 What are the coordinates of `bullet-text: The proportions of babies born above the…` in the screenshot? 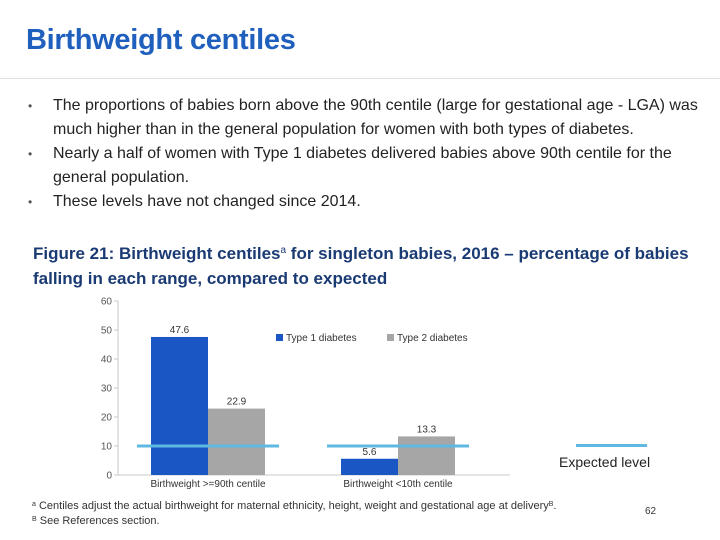 It's located at (375, 117).